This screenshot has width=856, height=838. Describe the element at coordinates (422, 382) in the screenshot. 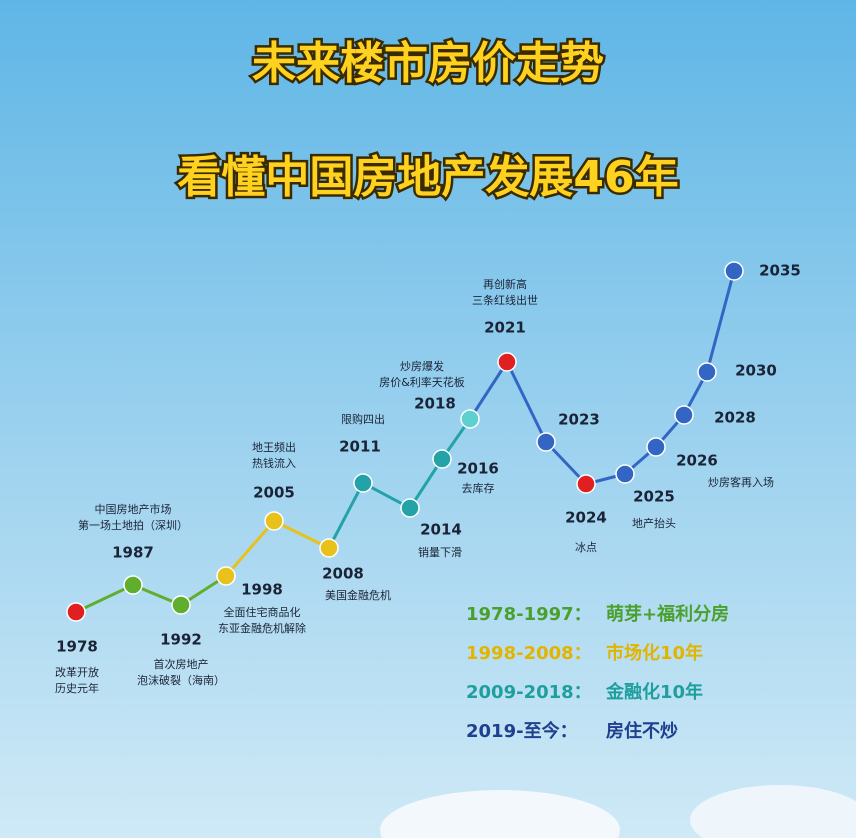

I see `note: 房价&利率天花板` at that location.